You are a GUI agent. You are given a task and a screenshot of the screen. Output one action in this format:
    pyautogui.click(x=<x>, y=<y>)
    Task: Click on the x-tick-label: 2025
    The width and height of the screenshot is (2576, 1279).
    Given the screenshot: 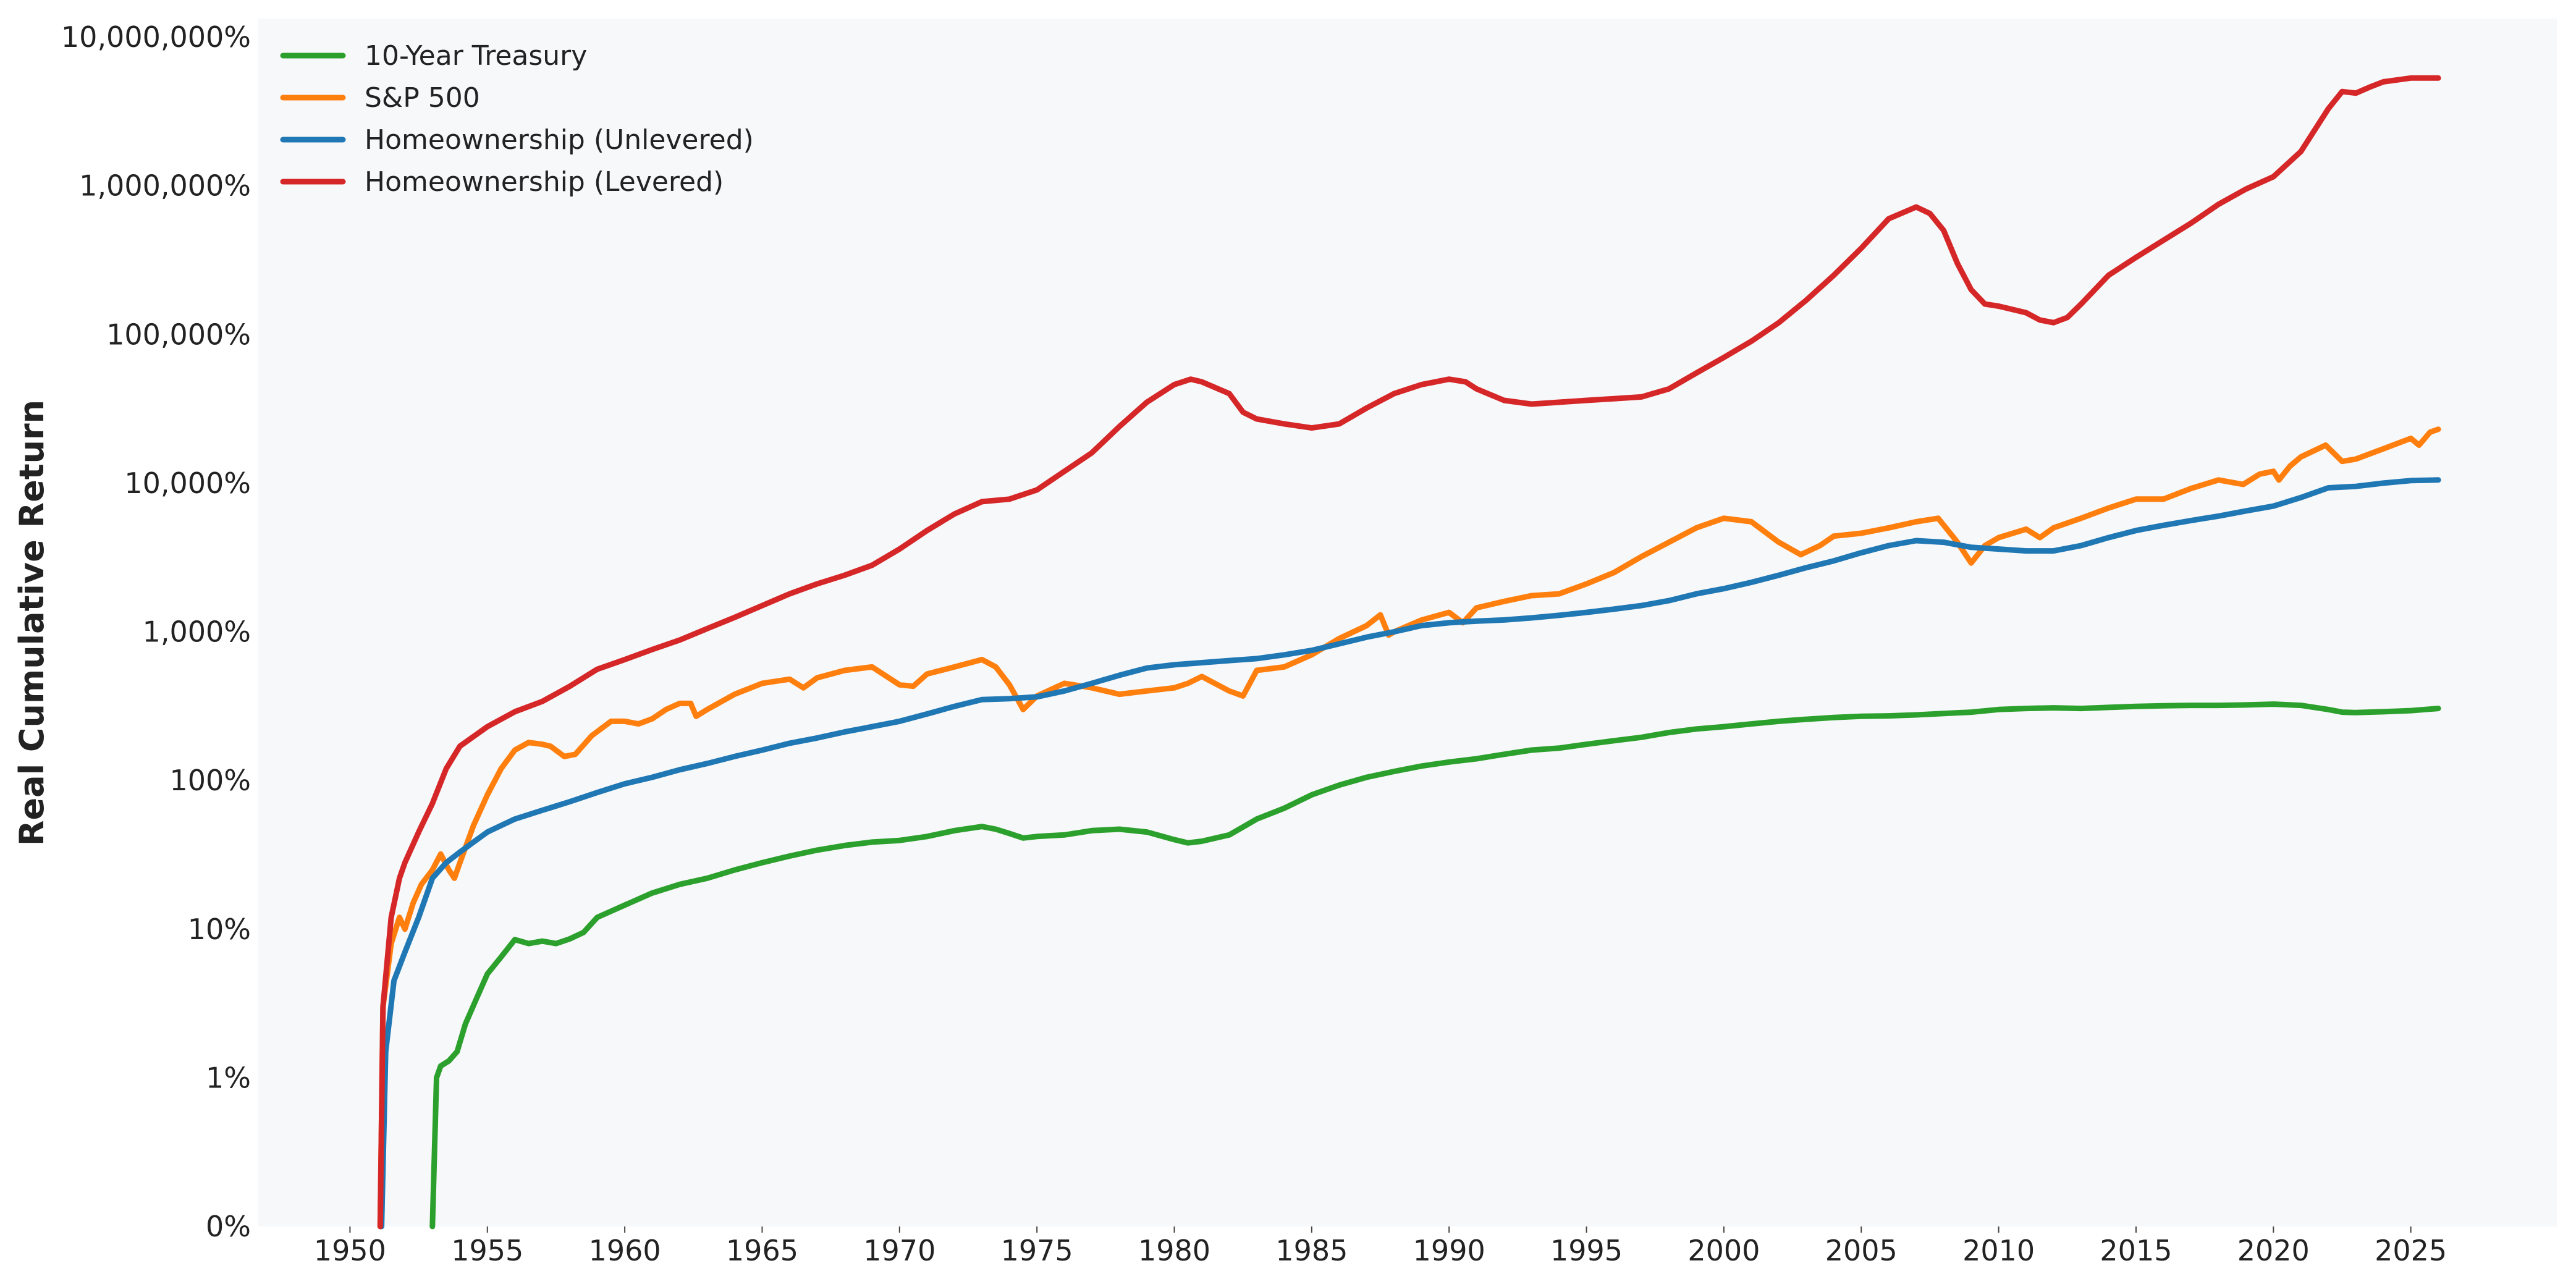 What is the action you would take?
    pyautogui.click(x=2411, y=1250)
    